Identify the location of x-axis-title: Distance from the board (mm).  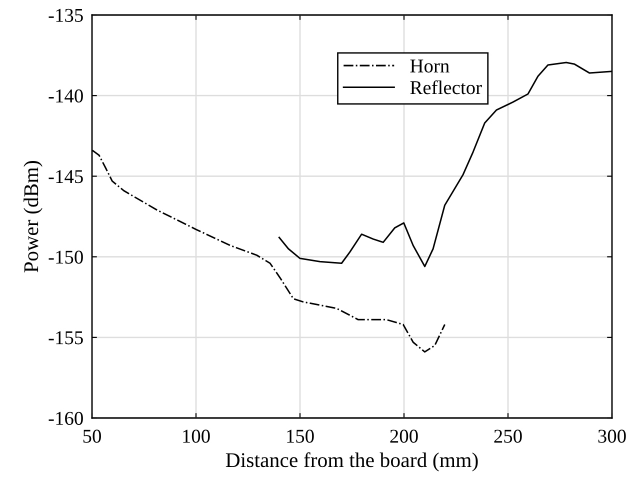
(352, 462).